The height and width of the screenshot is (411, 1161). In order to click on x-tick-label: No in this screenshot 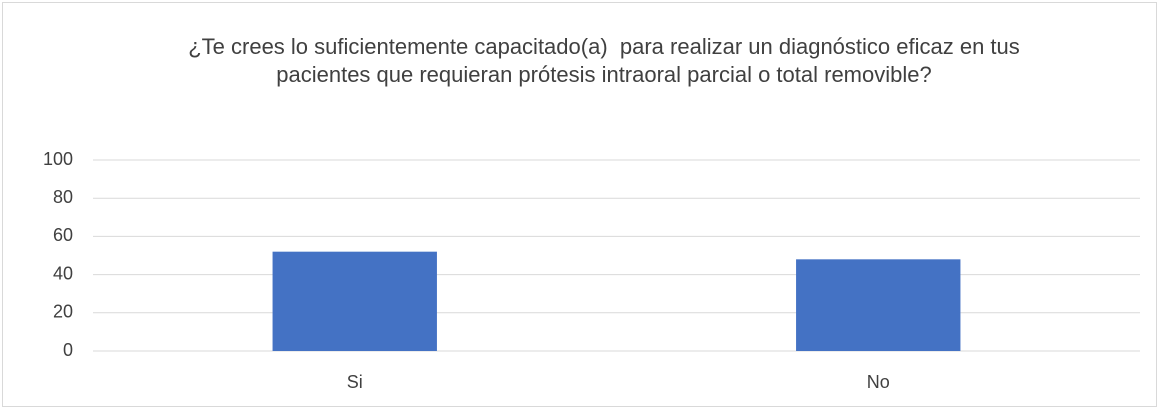, I will do `click(878, 382)`.